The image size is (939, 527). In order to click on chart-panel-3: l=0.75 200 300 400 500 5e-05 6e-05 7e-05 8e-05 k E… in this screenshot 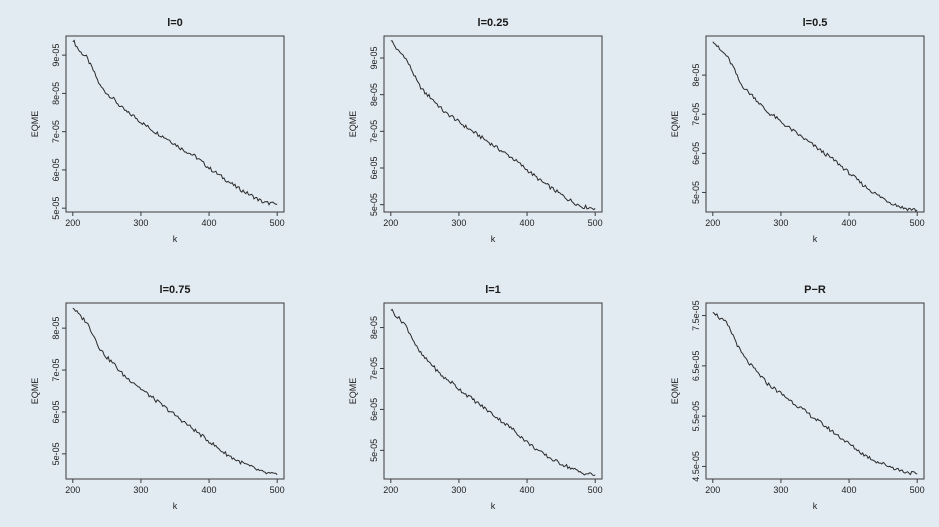, I will do `click(157, 397)`.